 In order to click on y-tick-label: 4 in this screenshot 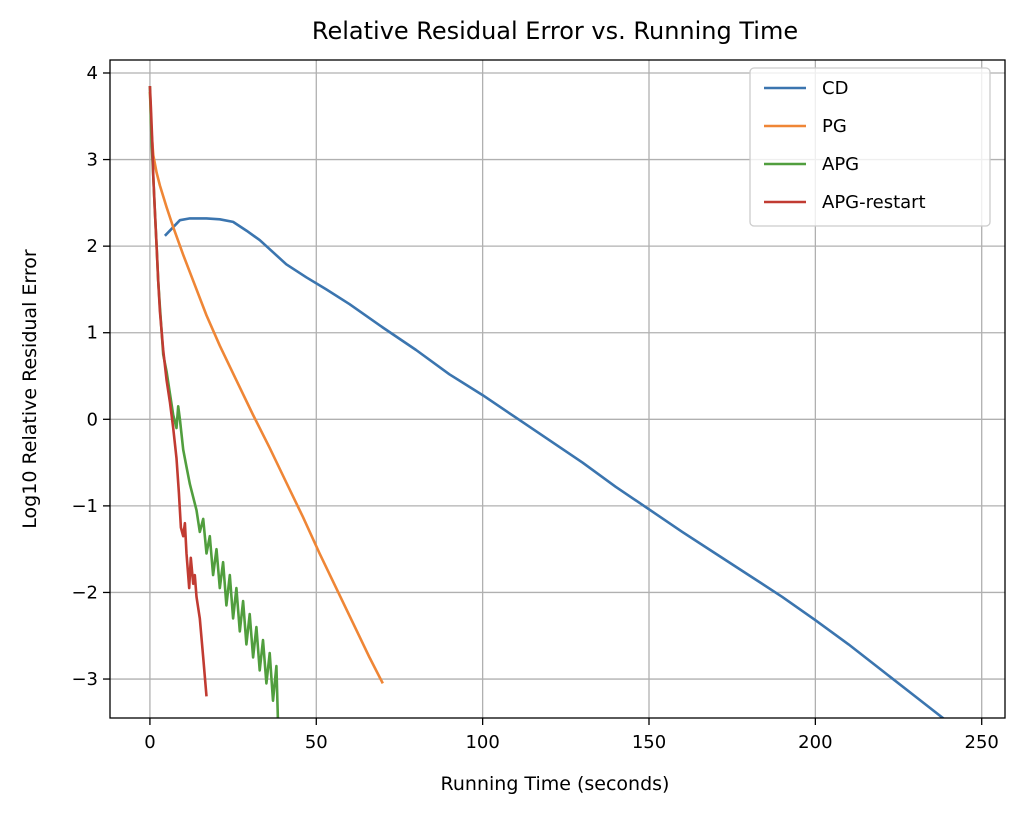, I will do `click(92, 73)`.